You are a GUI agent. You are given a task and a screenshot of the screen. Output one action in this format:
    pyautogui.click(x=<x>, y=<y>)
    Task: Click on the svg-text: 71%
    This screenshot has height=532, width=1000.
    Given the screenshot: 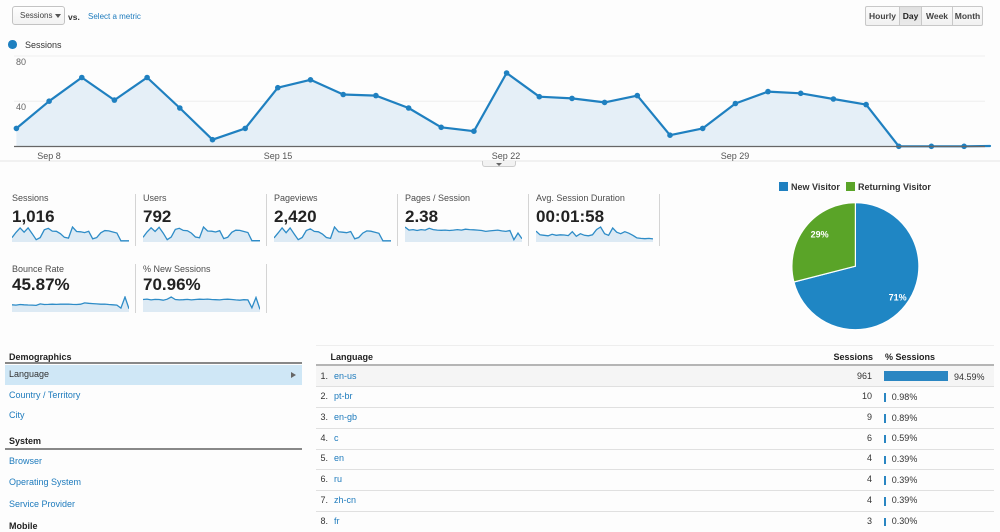 What is the action you would take?
    pyautogui.click(x=898, y=298)
    